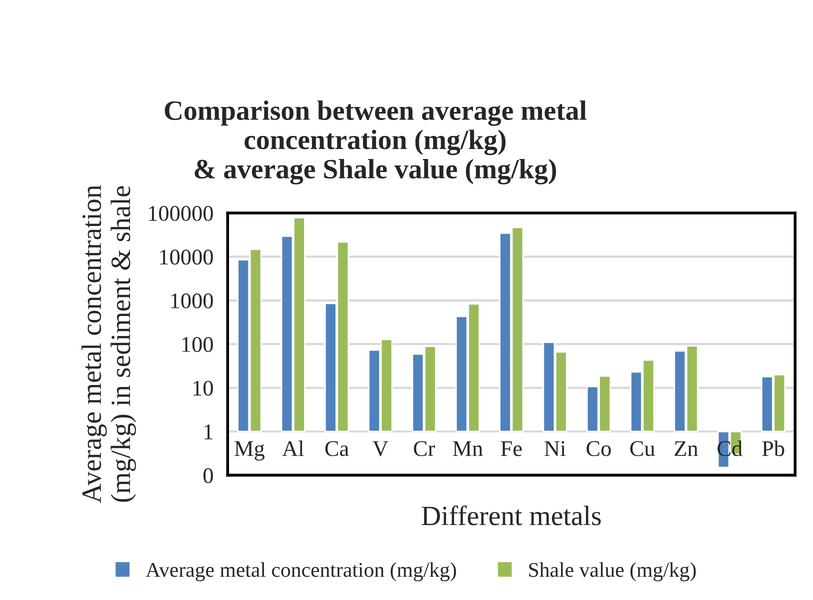 This screenshot has height=600, width=813. I want to click on y-tick-label: 100, so click(197, 344).